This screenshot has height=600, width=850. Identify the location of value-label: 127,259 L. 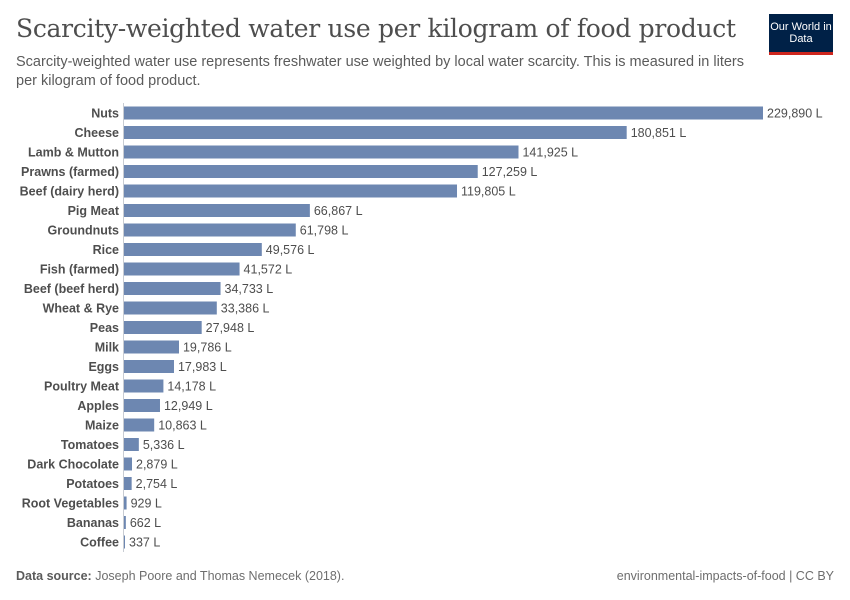
(510, 172).